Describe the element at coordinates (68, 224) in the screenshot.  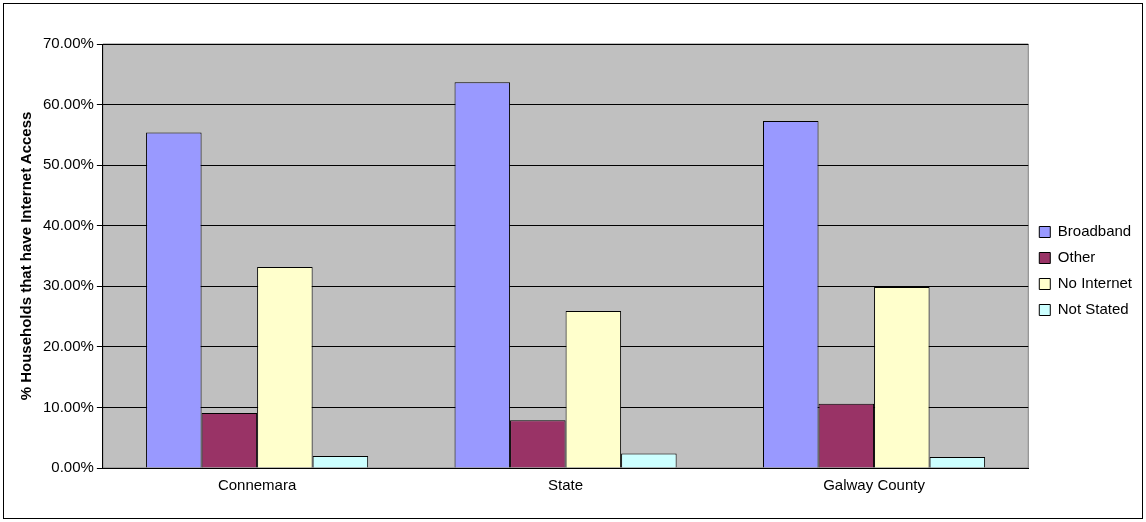
I see `y-tick-label: 40.00%` at that location.